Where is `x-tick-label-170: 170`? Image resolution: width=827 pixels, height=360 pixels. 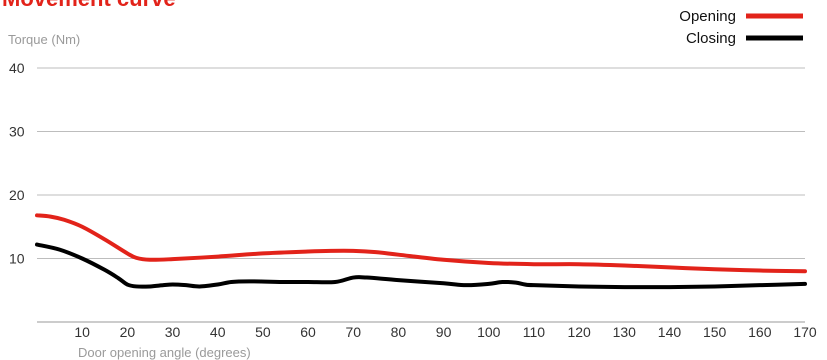
x-tick-label-170: 170 is located at coordinates (805, 332).